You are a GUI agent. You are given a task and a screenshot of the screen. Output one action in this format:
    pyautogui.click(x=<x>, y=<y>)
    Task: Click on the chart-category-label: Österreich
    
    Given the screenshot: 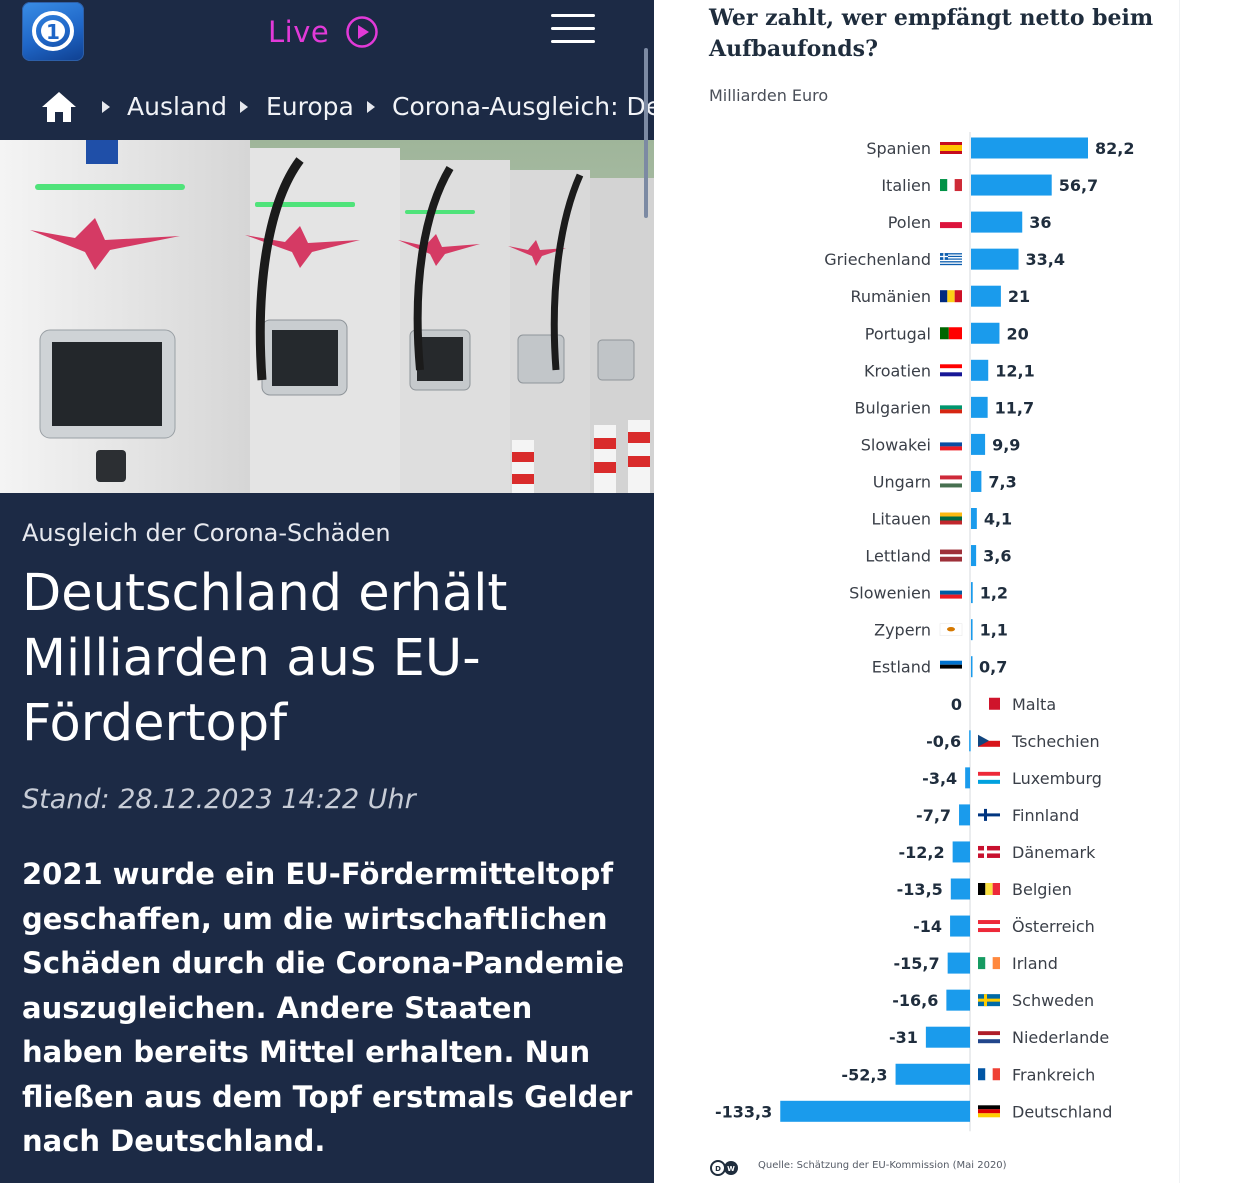 What is the action you would take?
    pyautogui.click(x=1053, y=926)
    